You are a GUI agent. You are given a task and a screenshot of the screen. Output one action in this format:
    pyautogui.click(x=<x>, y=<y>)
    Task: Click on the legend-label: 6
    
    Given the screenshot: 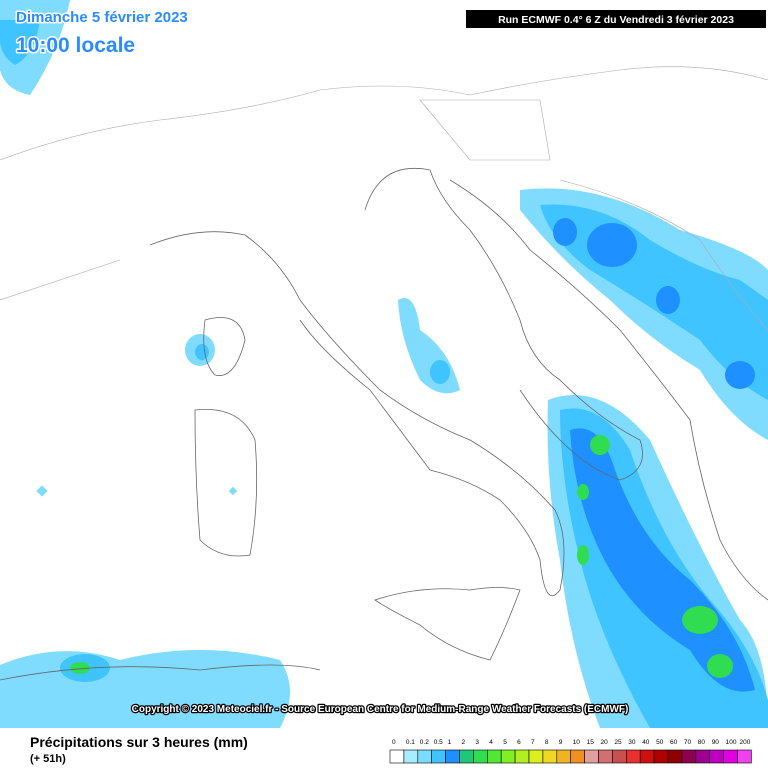 What is the action you would take?
    pyautogui.click(x=519, y=742)
    